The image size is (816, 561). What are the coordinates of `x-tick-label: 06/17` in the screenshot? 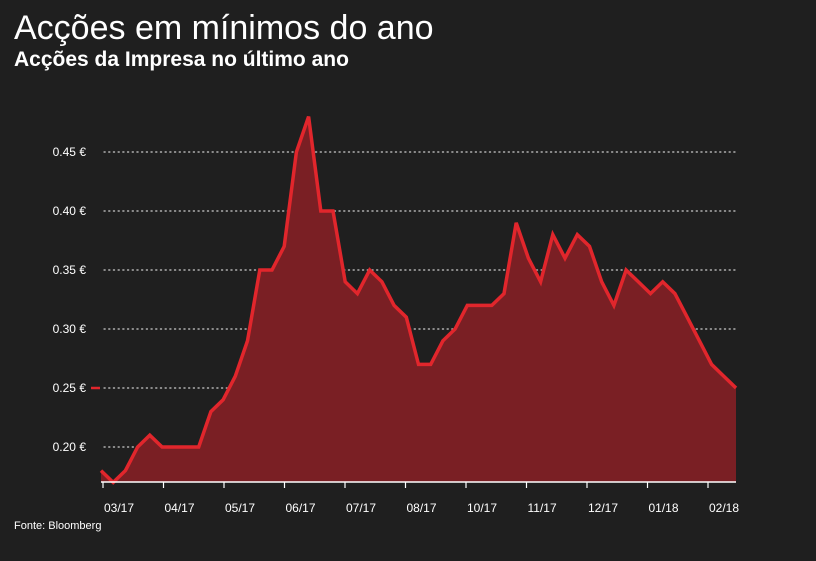 It's located at (301, 508).